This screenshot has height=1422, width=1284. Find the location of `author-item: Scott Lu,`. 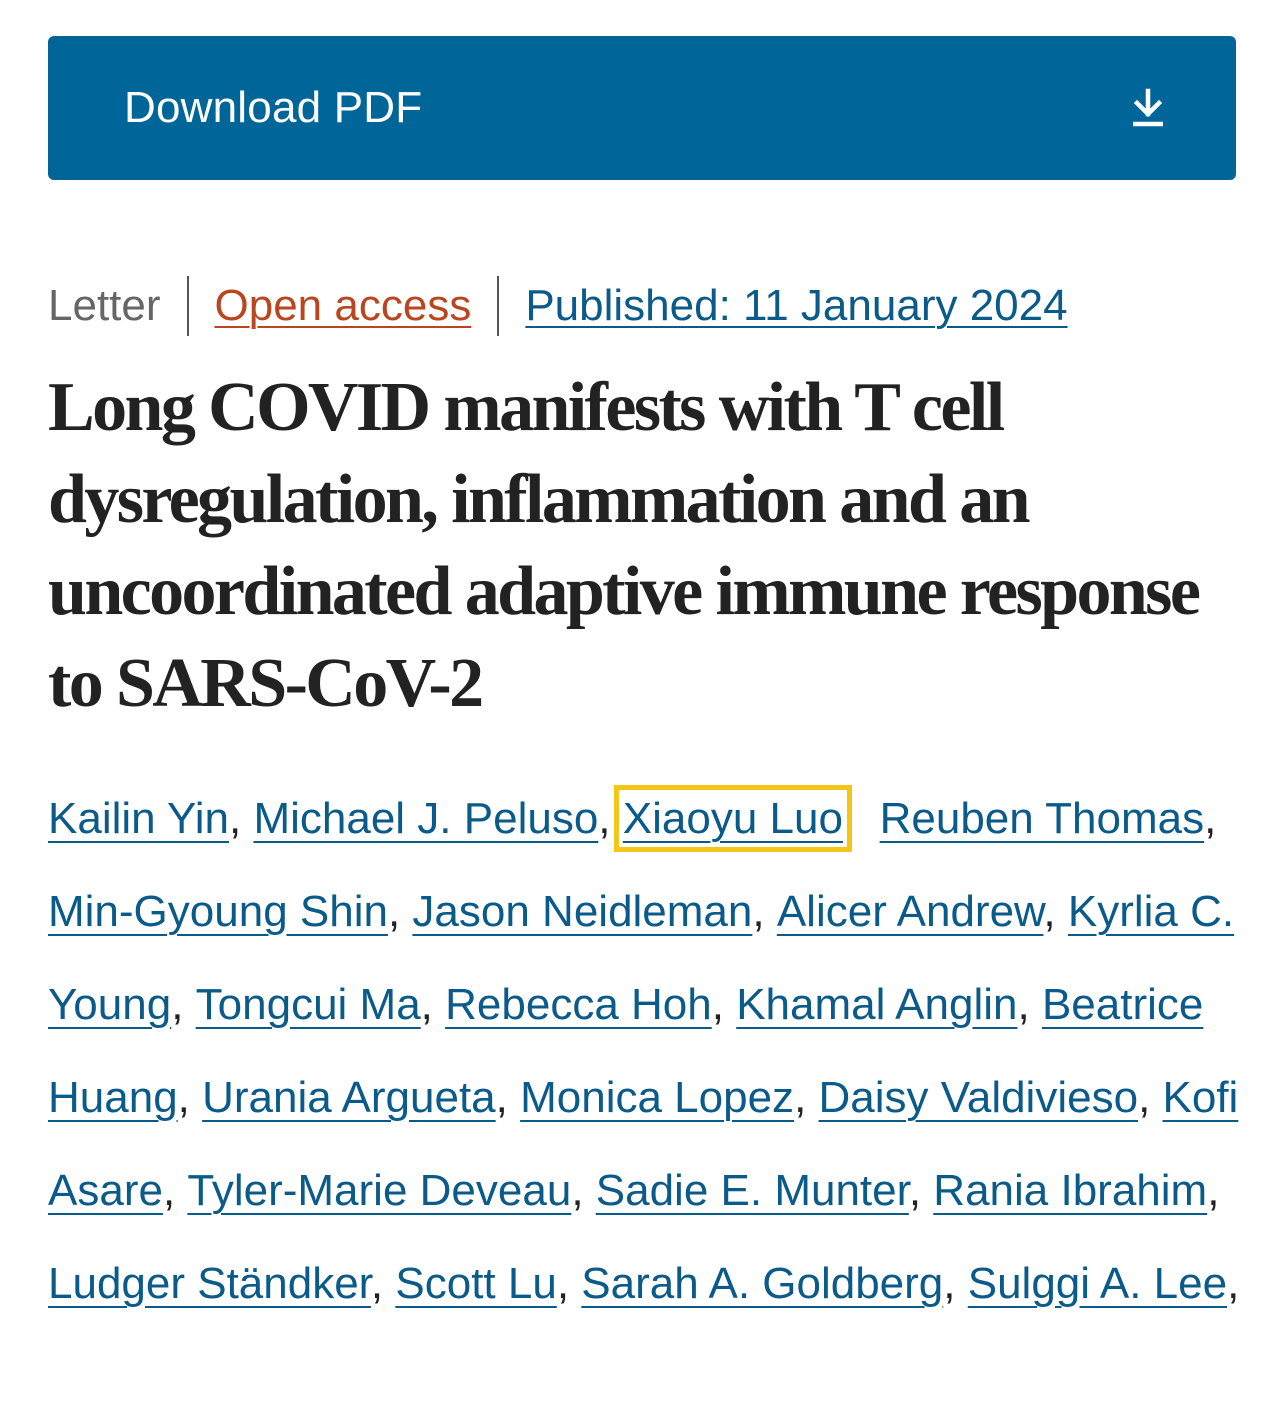

author-item: Scott Lu, is located at coordinates (488, 1283).